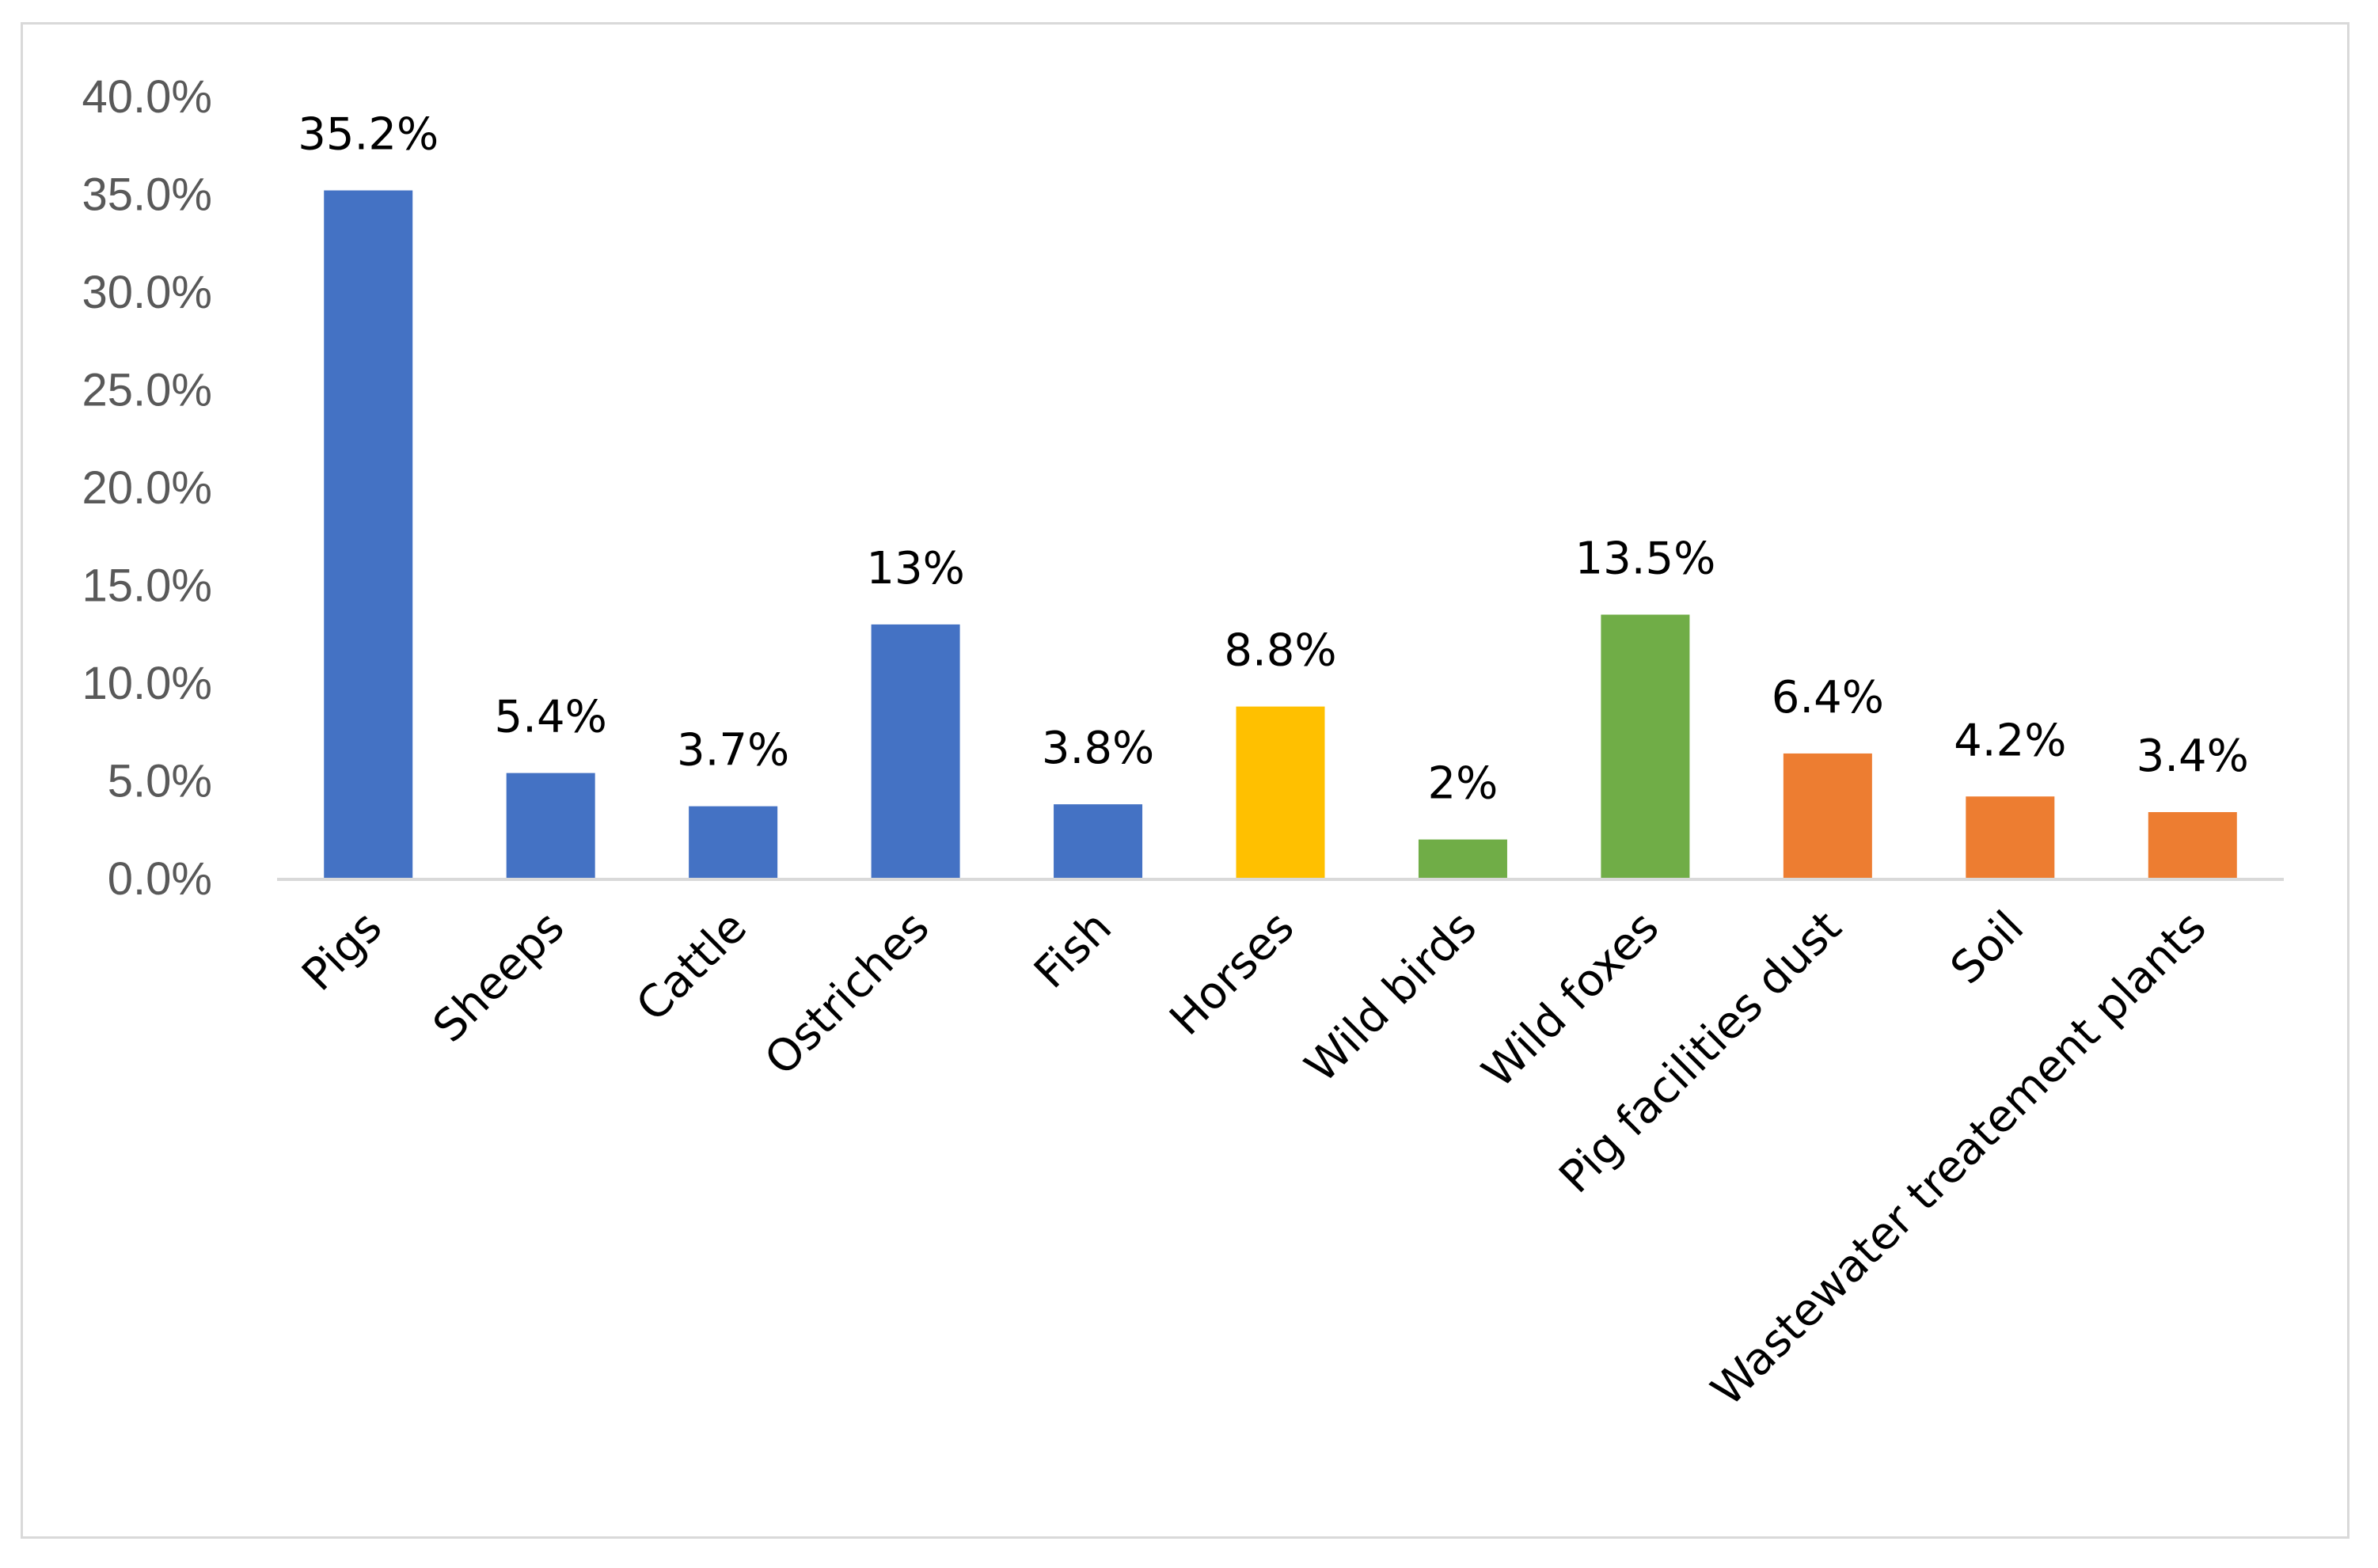  Describe the element at coordinates (147, 488) in the screenshot. I see `y-tick-label: 20.0%` at that location.